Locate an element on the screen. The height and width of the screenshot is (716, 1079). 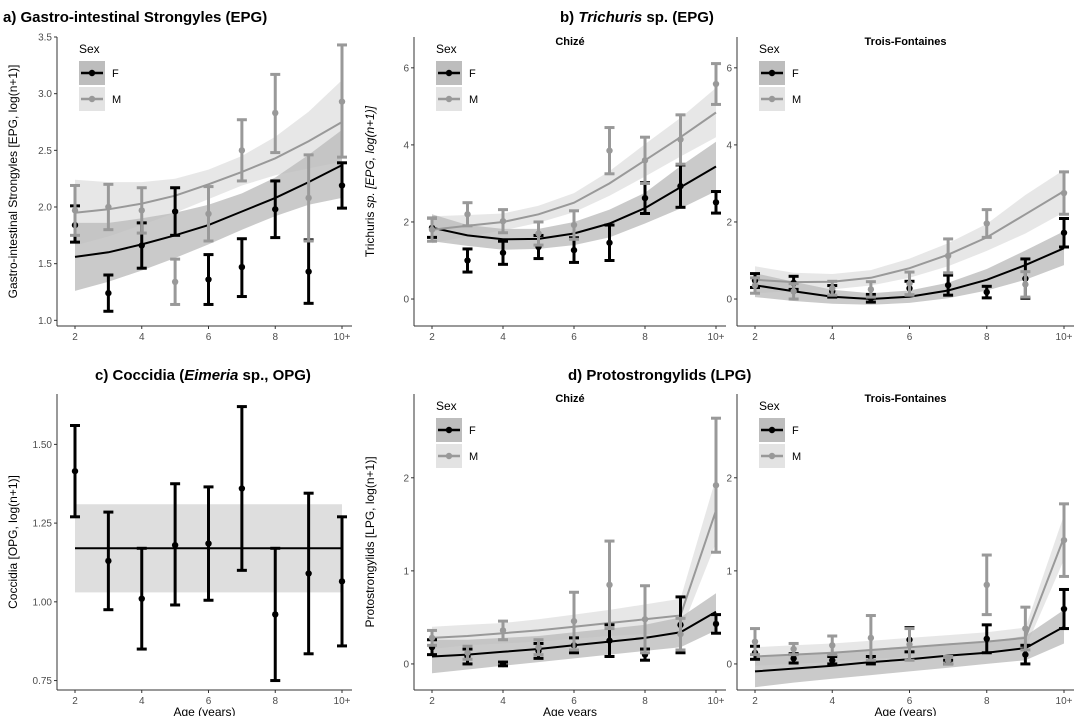
y-tick-label: 4 is located at coordinates (406, 145).